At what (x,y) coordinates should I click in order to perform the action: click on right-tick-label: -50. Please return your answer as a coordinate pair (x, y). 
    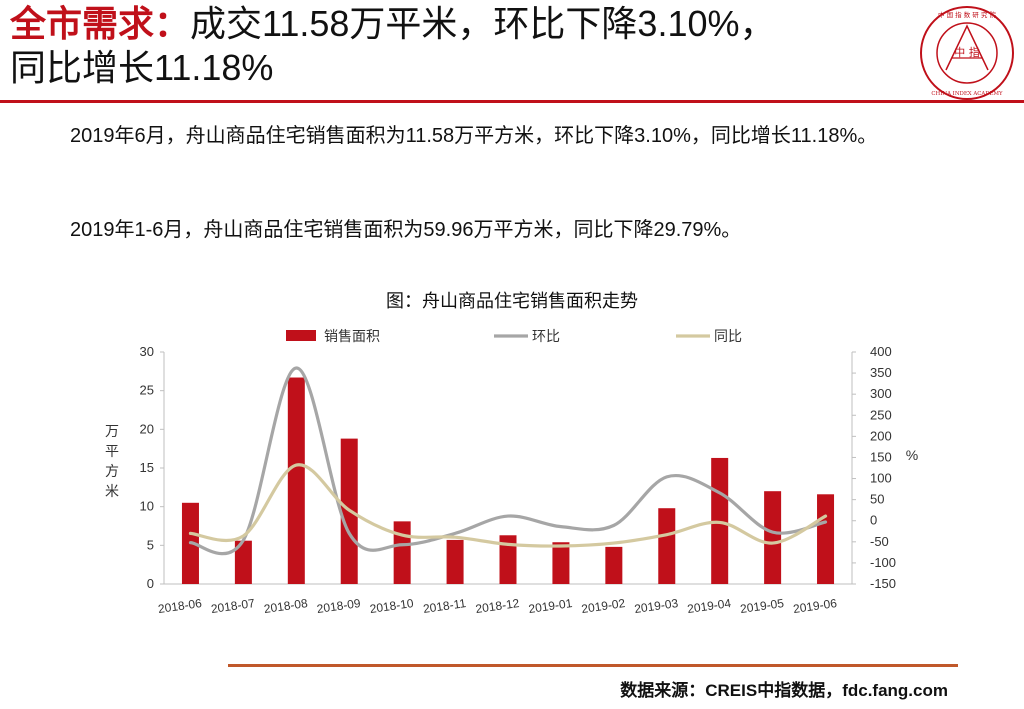
    Looking at the image, I should click on (879, 541).